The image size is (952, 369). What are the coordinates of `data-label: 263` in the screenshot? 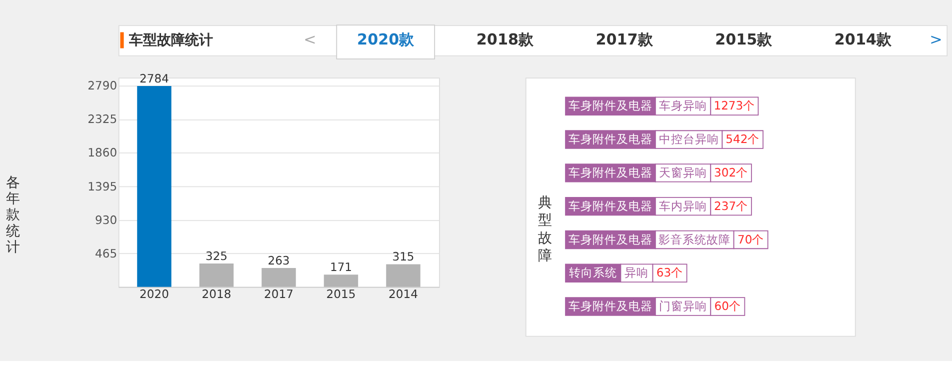 It's located at (279, 260).